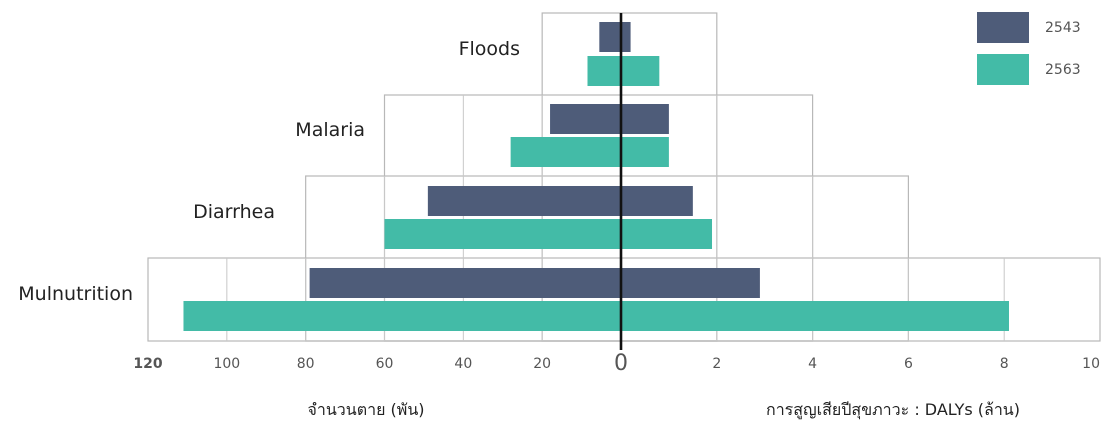 This screenshot has height=422, width=1107. Describe the element at coordinates (1063, 28) in the screenshot. I see `legend-label-2543: 2543` at that location.